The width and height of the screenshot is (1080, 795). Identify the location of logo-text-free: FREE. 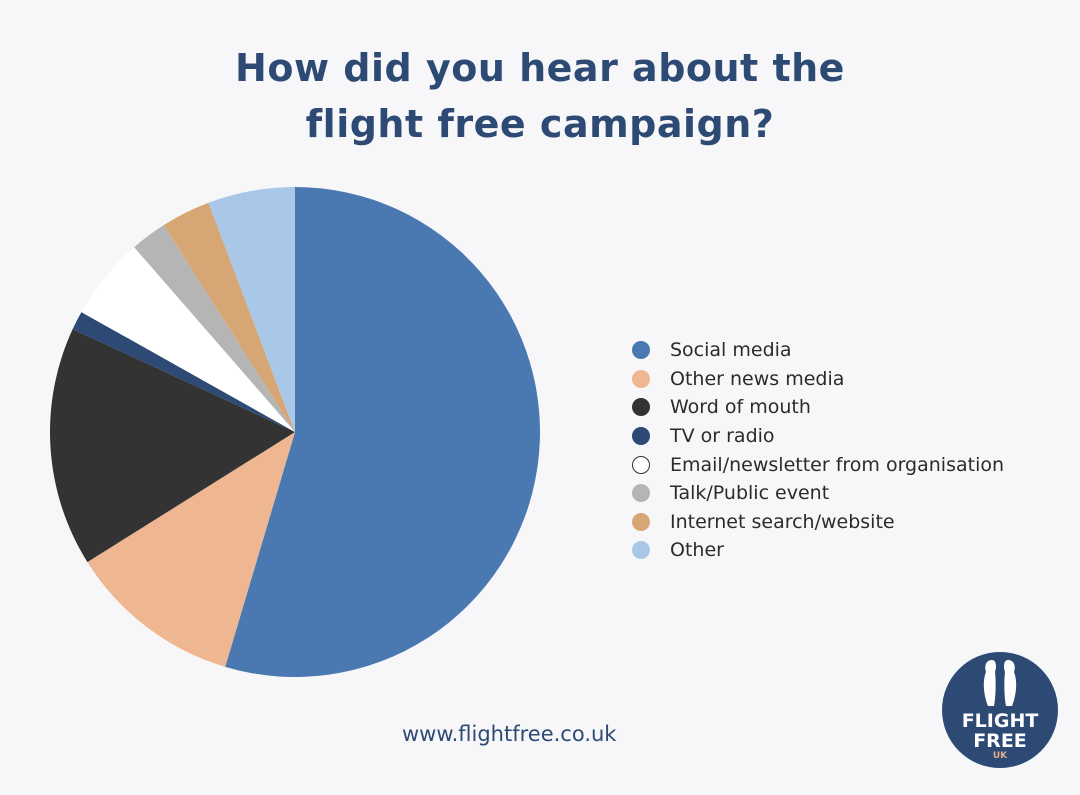
(1000, 741).